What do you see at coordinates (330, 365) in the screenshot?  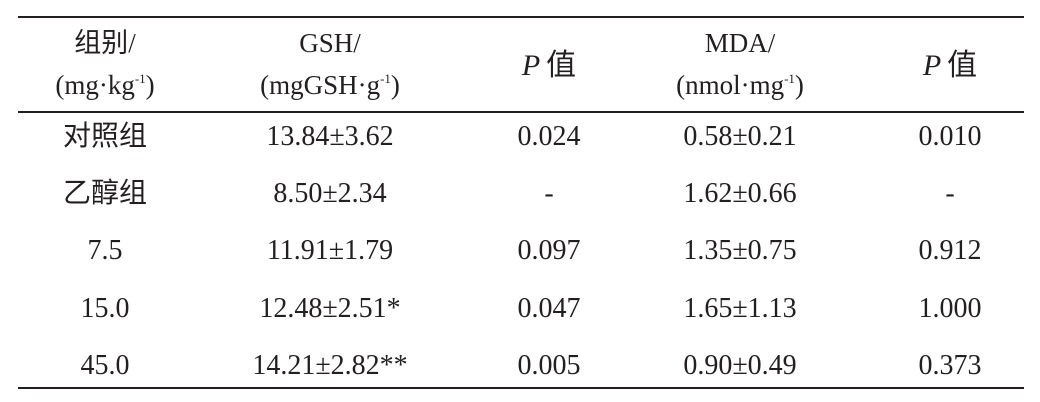 I see `table-cell: 14.21±2.82**` at bounding box center [330, 365].